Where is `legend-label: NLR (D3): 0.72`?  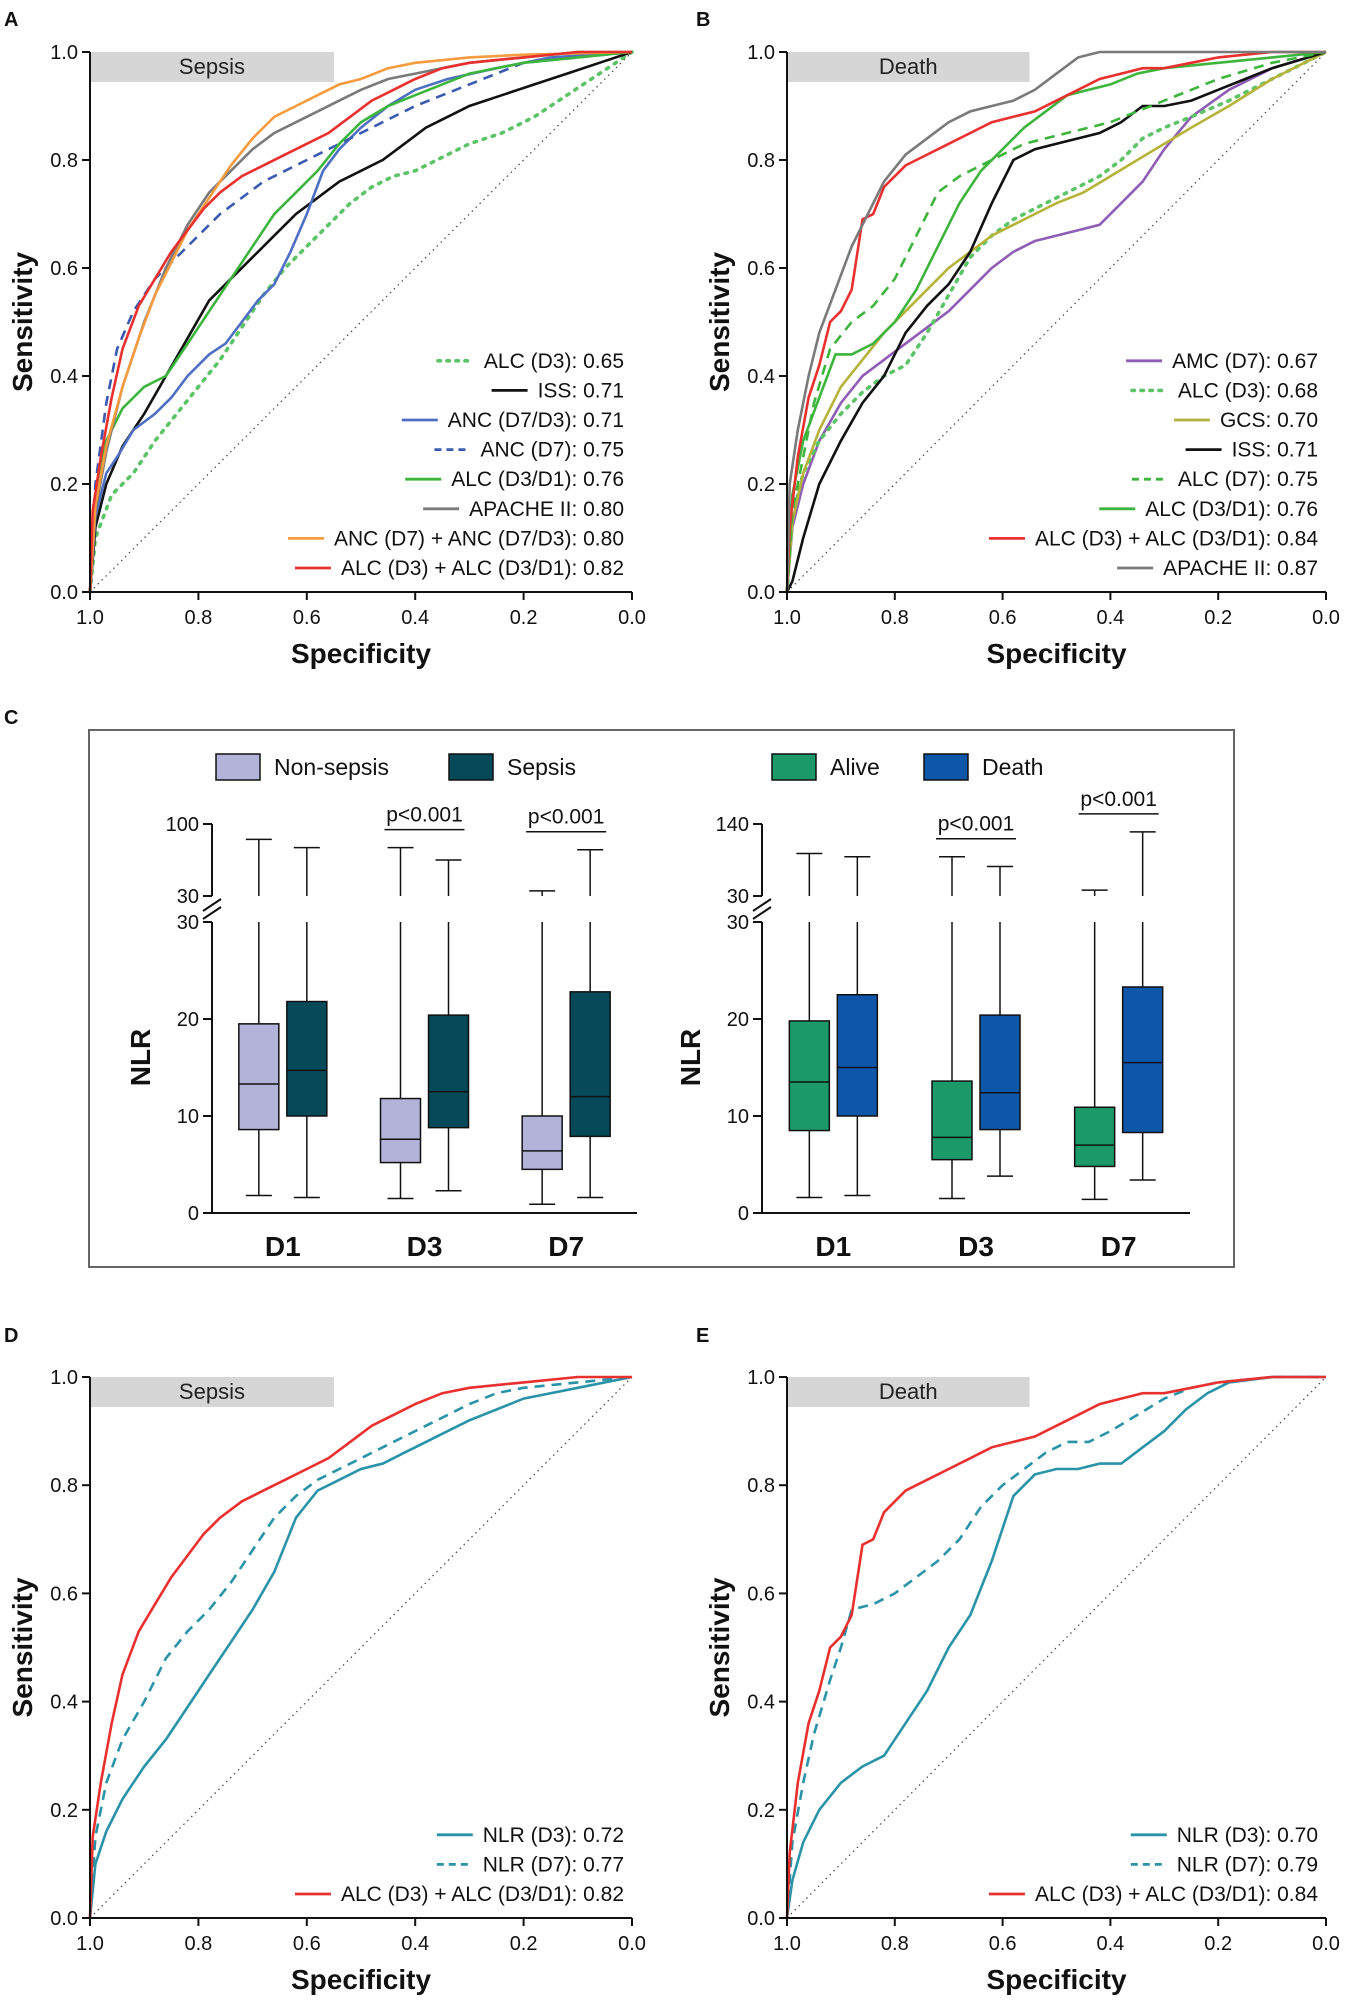 legend-label: NLR (D3): 0.72 is located at coordinates (553, 1835).